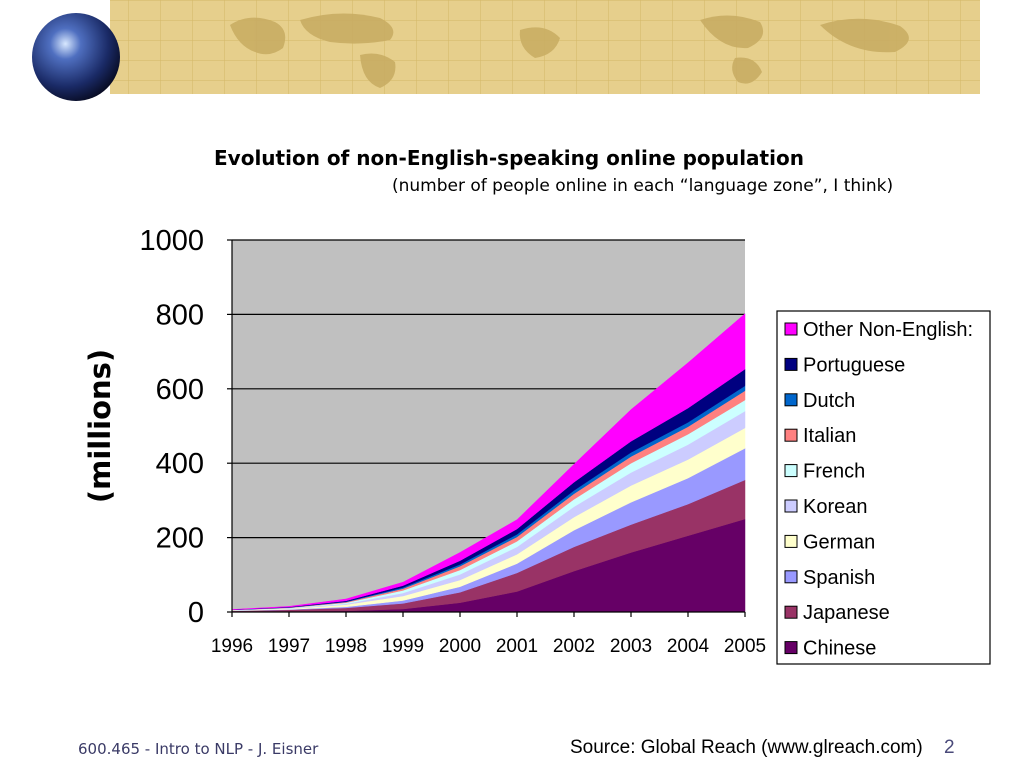  Describe the element at coordinates (232, 646) in the screenshot. I see `x-tick-label: 1996` at that location.